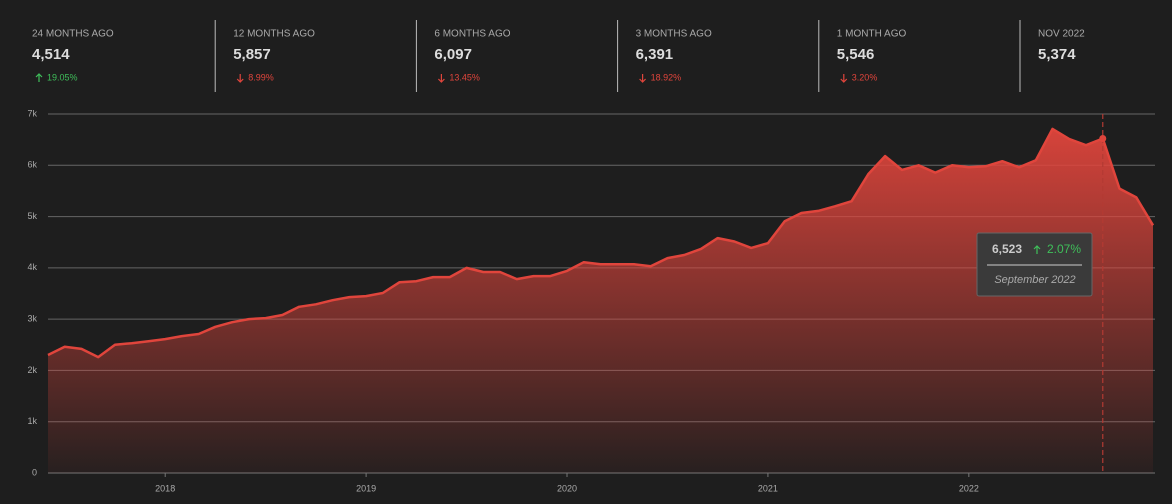 This screenshot has height=504, width=1172. I want to click on y-tick-label: 5k, so click(32, 216).